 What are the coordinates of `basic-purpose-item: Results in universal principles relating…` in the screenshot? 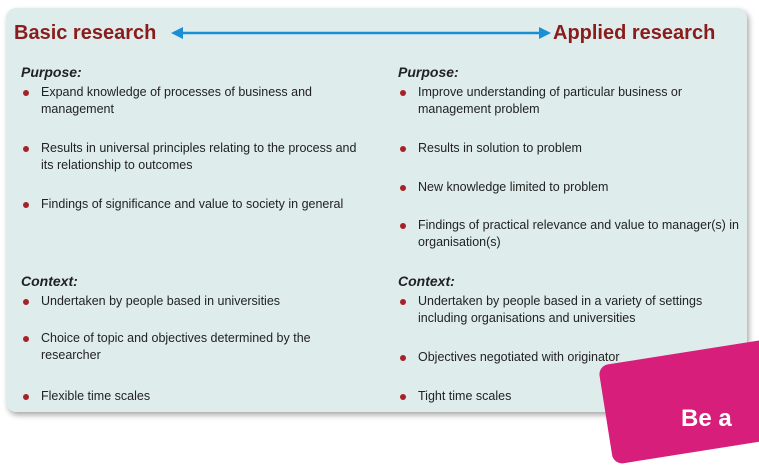 It's located at (193, 157).